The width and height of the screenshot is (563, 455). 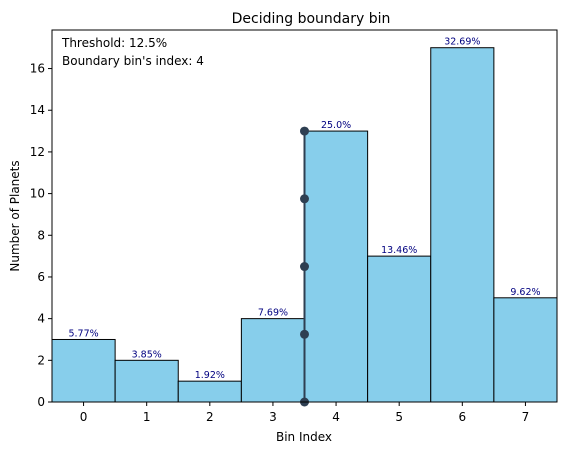 What do you see at coordinates (84, 417) in the screenshot?
I see `x-tick-label-0: 0` at bounding box center [84, 417].